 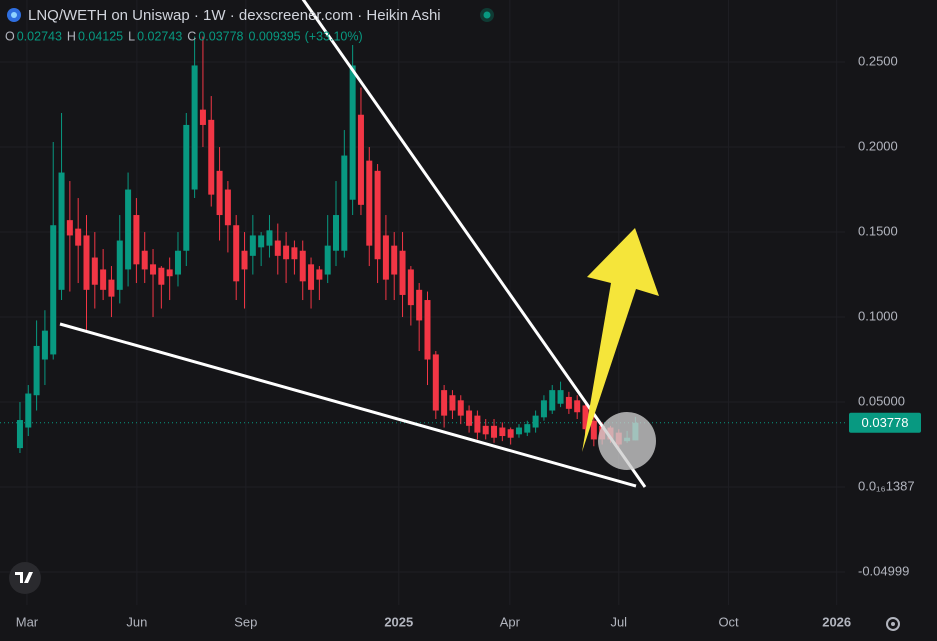 I want to click on change-percent: (+33.10%), so click(x=334, y=36).